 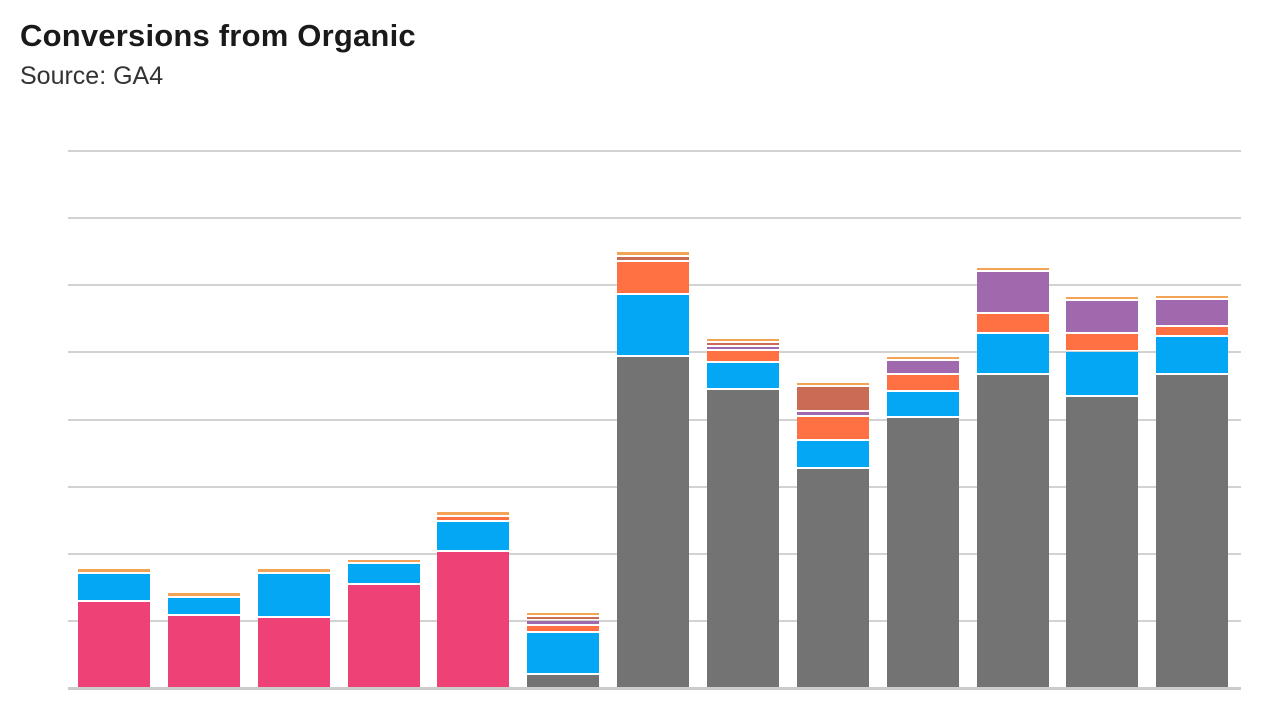 I want to click on chart-header: Conversions from Organic Source: GA4, so click(x=218, y=54).